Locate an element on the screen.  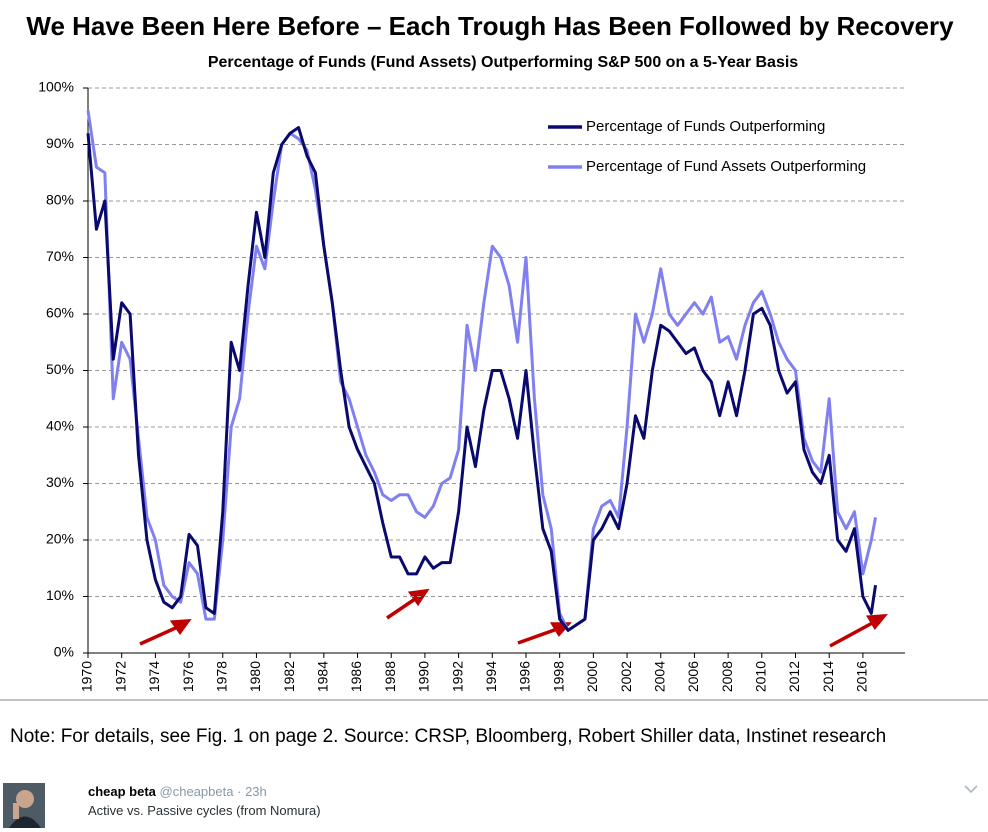
x-tick-label: 2006 is located at coordinates (693, 676).